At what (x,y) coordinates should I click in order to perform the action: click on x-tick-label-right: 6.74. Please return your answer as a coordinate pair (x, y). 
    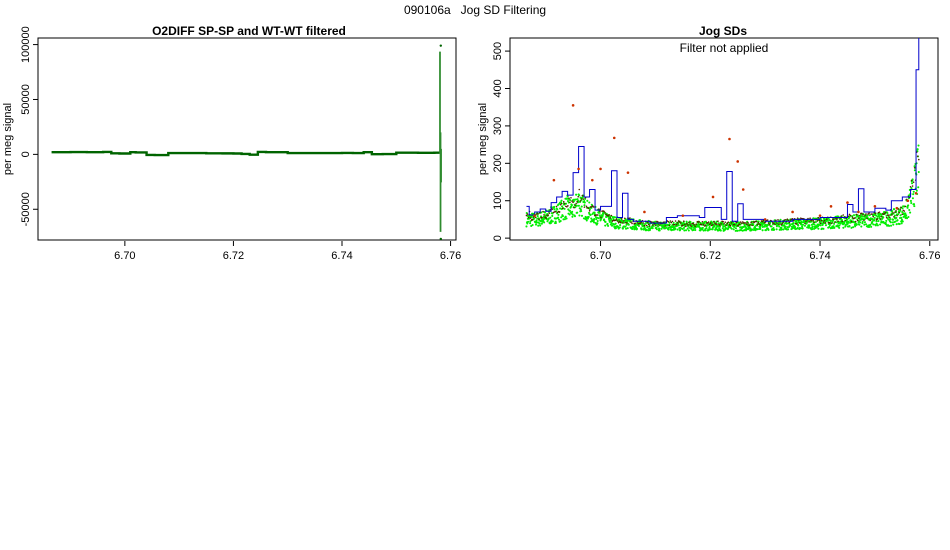
    Looking at the image, I should click on (819, 256).